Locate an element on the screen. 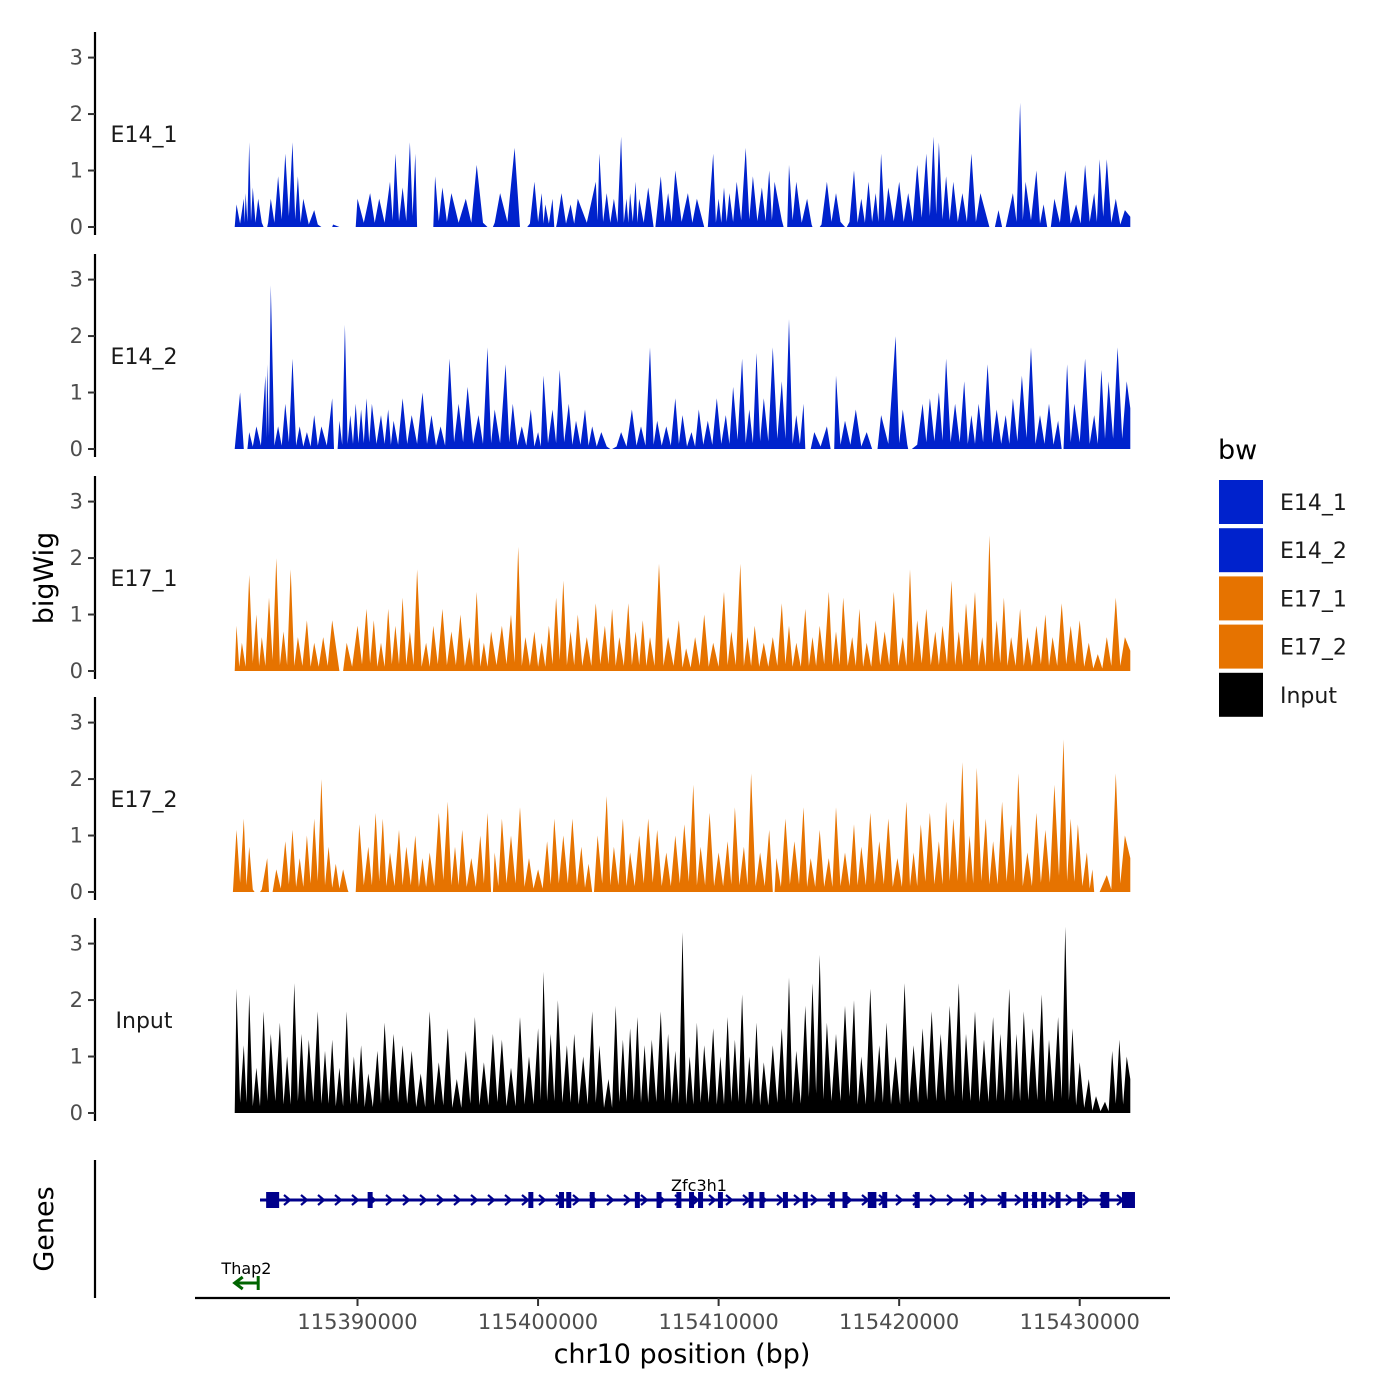  track-E14_2: 0 1 2 3 E14_2 is located at coordinates (600, 357).